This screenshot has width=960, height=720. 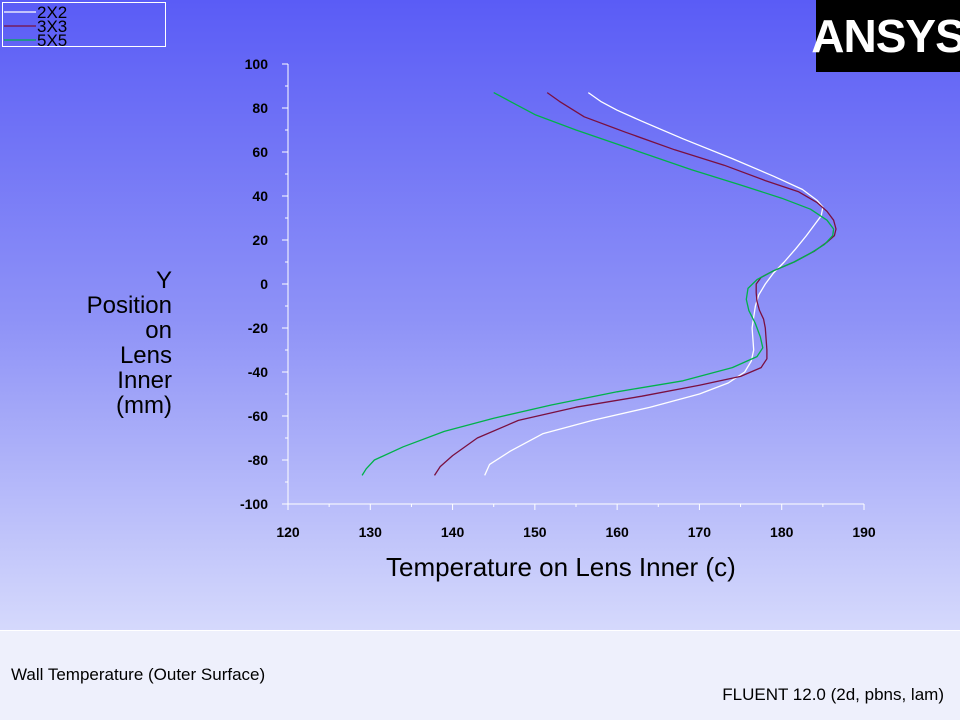 What do you see at coordinates (258, 372) in the screenshot?
I see `y-tick-label: -40` at bounding box center [258, 372].